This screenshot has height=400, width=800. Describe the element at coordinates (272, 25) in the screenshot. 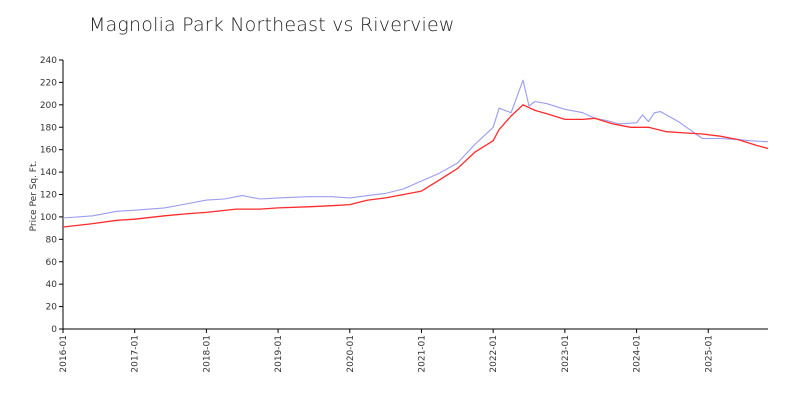

I see `chart-title: Magnolia Park Northeast vs Riverview` at that location.